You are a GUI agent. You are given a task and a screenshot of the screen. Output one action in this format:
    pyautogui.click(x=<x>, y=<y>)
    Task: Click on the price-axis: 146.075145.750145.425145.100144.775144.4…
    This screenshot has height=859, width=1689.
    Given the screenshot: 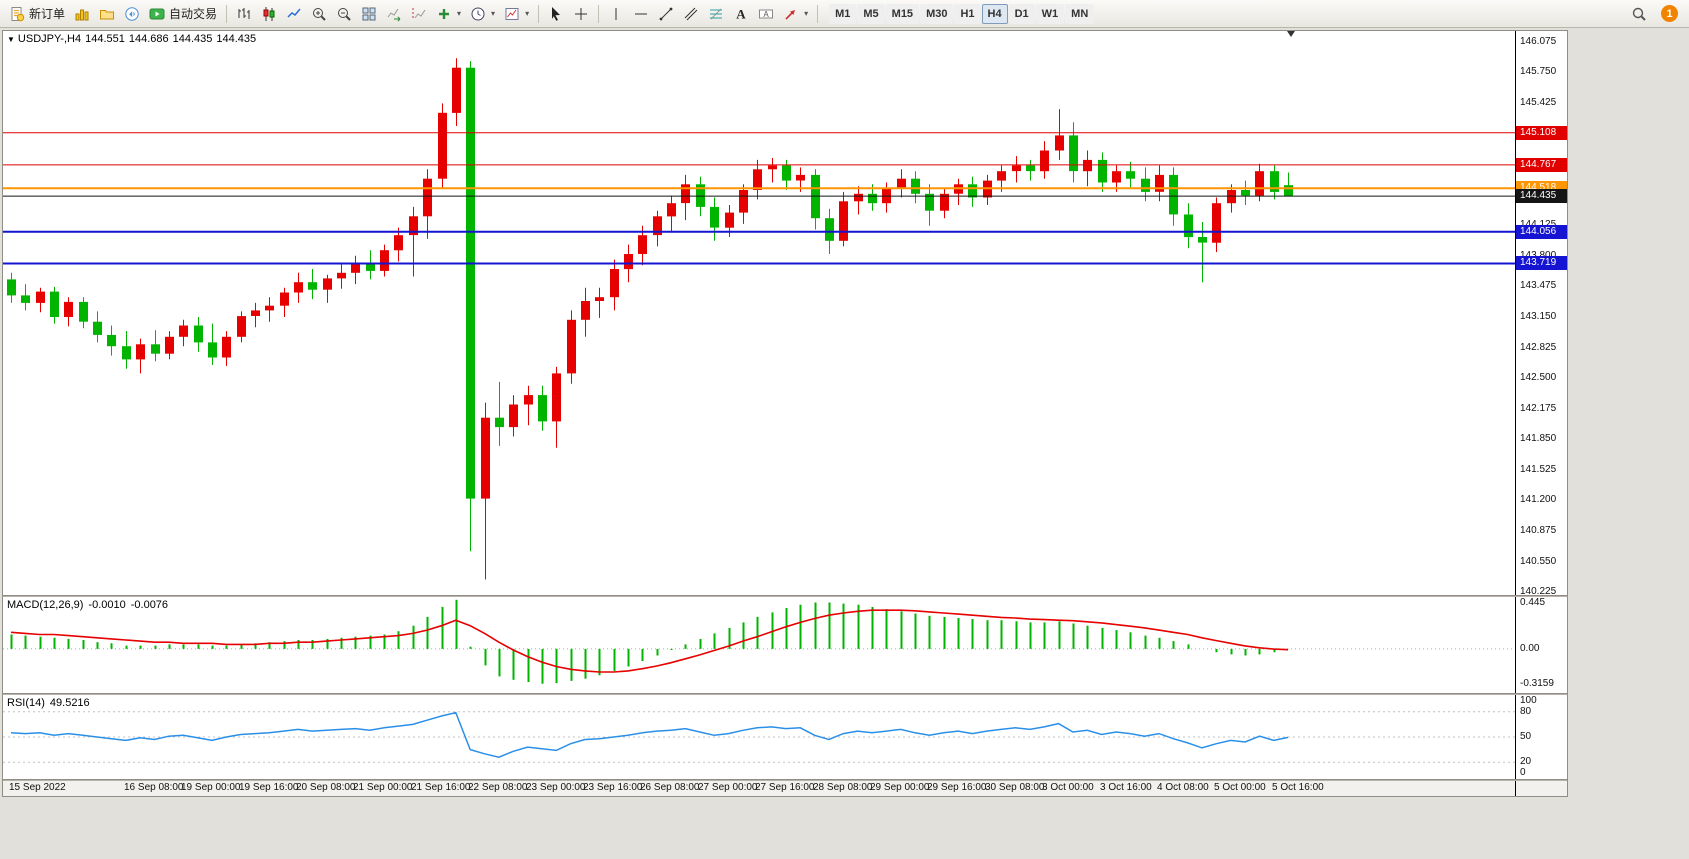 What is the action you would take?
    pyautogui.click(x=1541, y=313)
    